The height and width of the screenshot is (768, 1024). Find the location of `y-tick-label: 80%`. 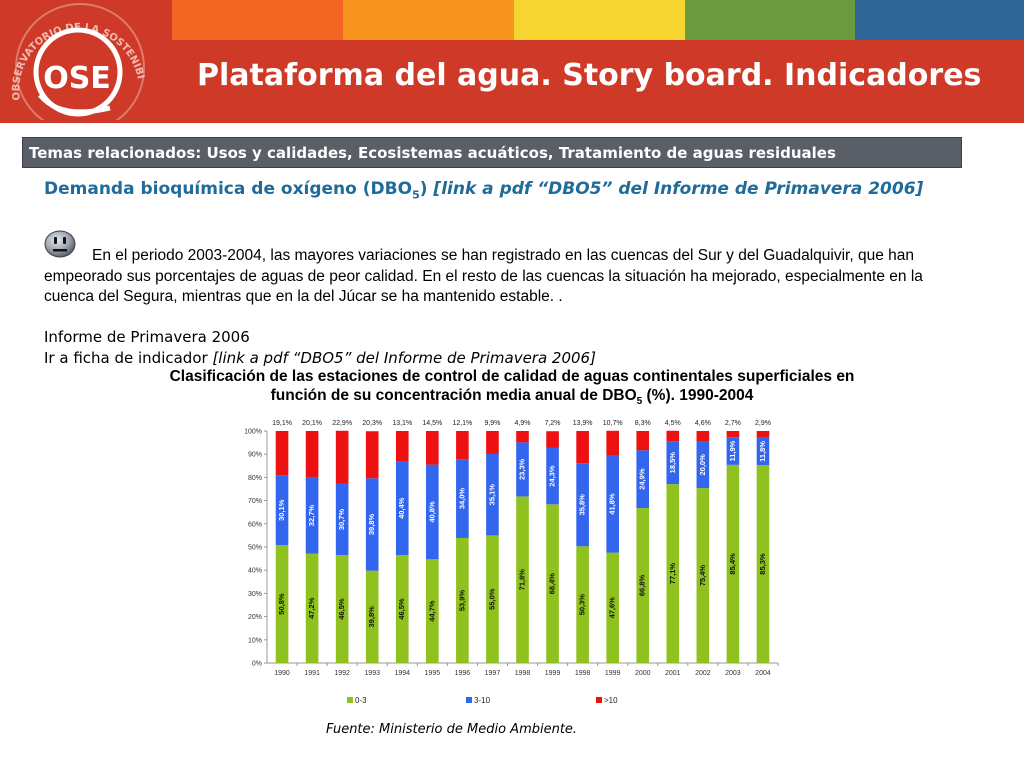

y-tick-label: 80% is located at coordinates (255, 478).